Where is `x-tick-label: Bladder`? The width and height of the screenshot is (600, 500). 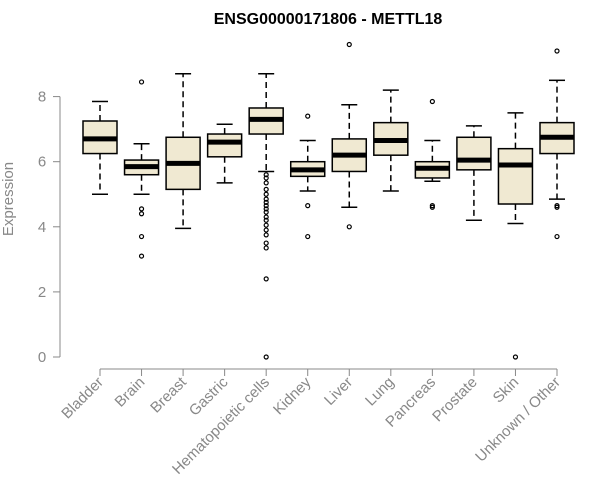 x-tick-label: Bladder is located at coordinates (82, 398).